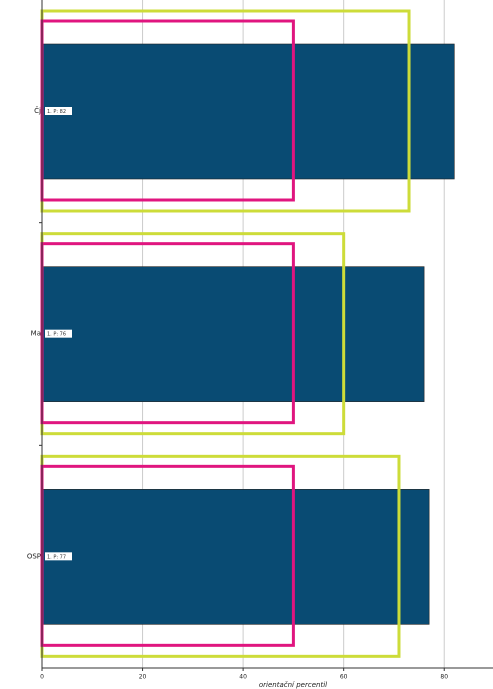 This screenshot has height=689, width=493. What do you see at coordinates (34, 556) in the screenshot?
I see `category-label: OSP` at bounding box center [34, 556].